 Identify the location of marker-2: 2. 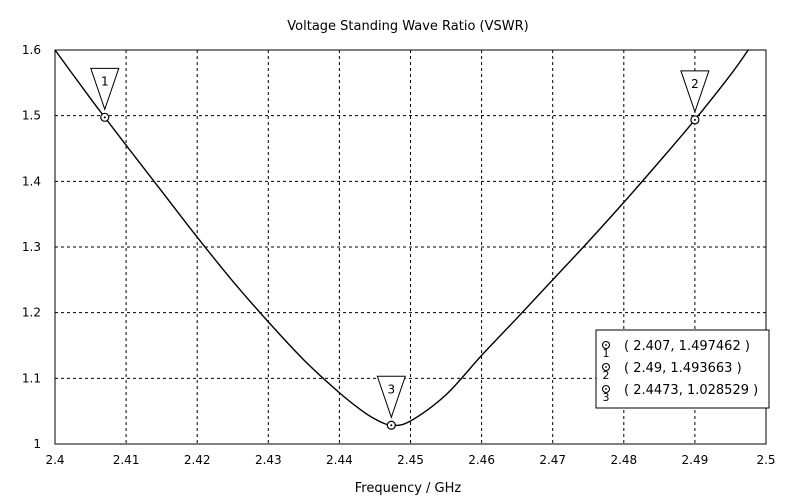
(695, 97).